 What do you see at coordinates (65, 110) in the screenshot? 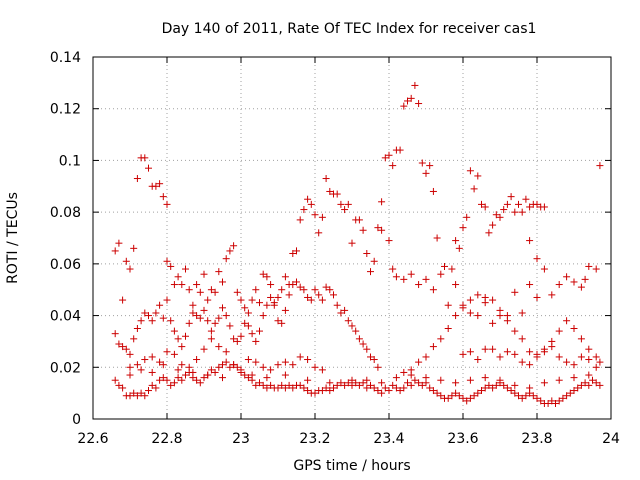
I see `y-tick-label: 0.12` at bounding box center [65, 110].